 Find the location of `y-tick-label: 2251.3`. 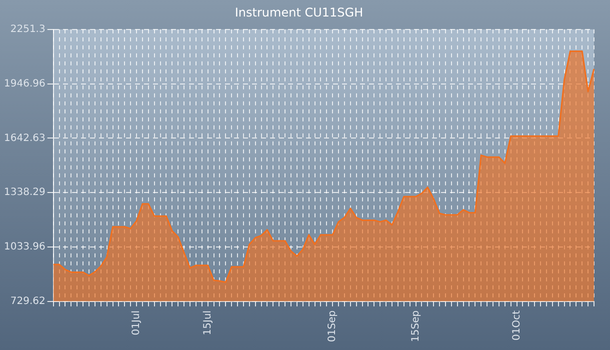

y-tick-label: 2251.3 is located at coordinates (28, 29).